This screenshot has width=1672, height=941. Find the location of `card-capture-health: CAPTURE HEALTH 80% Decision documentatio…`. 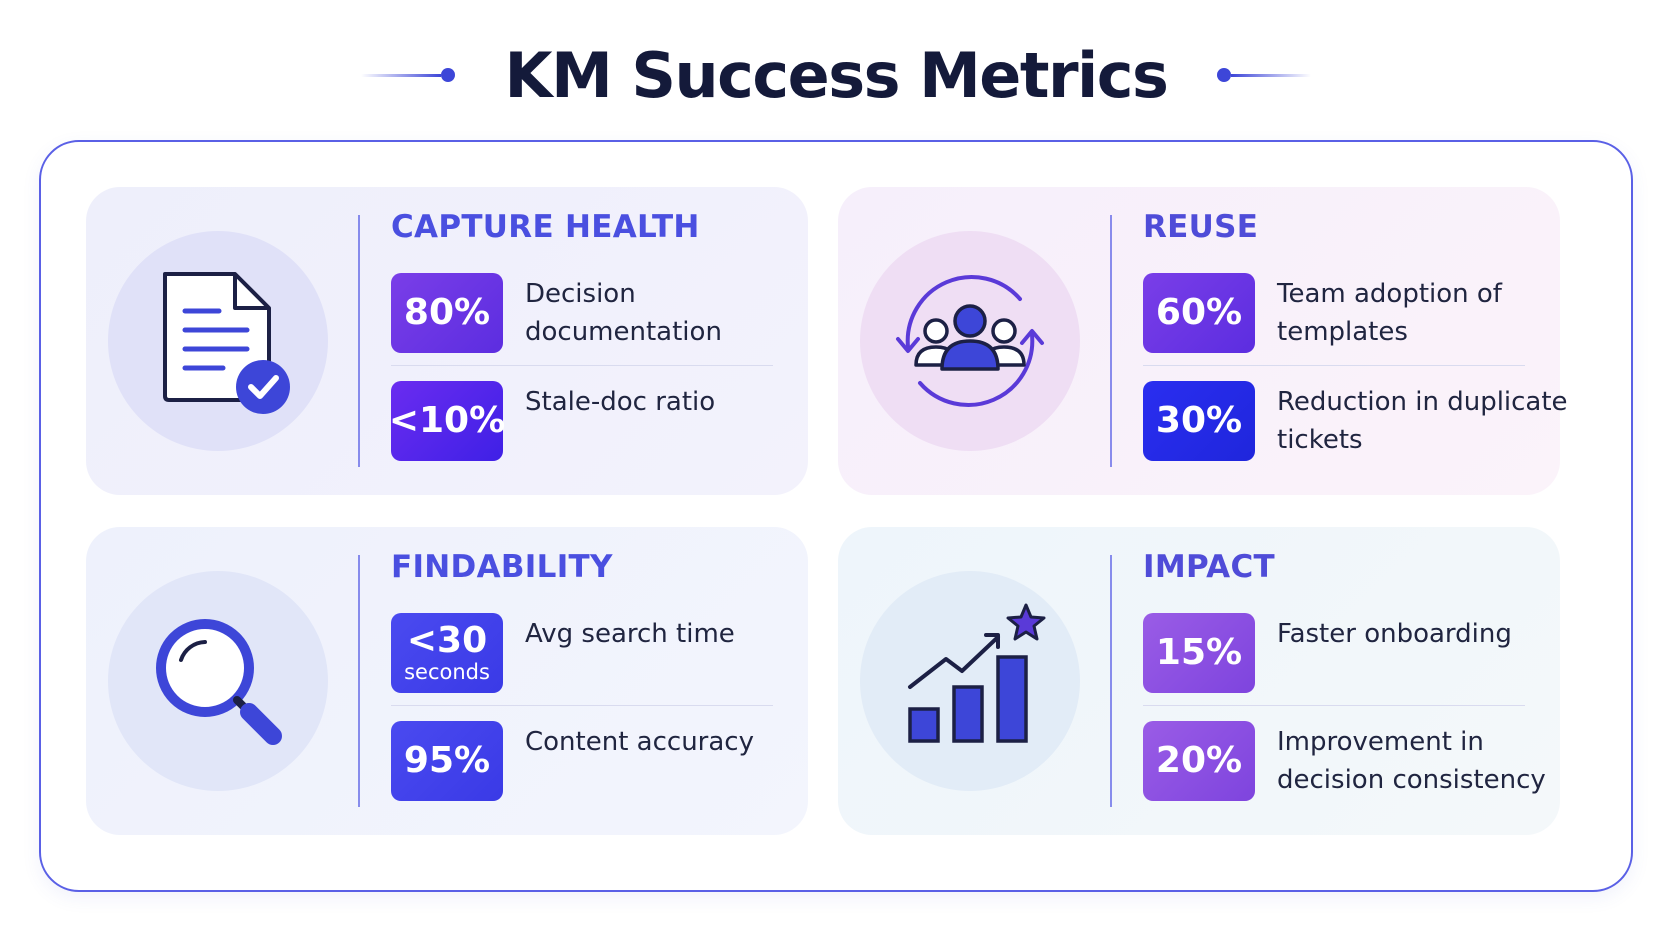

card-capture-health: CAPTURE HEALTH 80% Decision documentatio… is located at coordinates (447, 341).